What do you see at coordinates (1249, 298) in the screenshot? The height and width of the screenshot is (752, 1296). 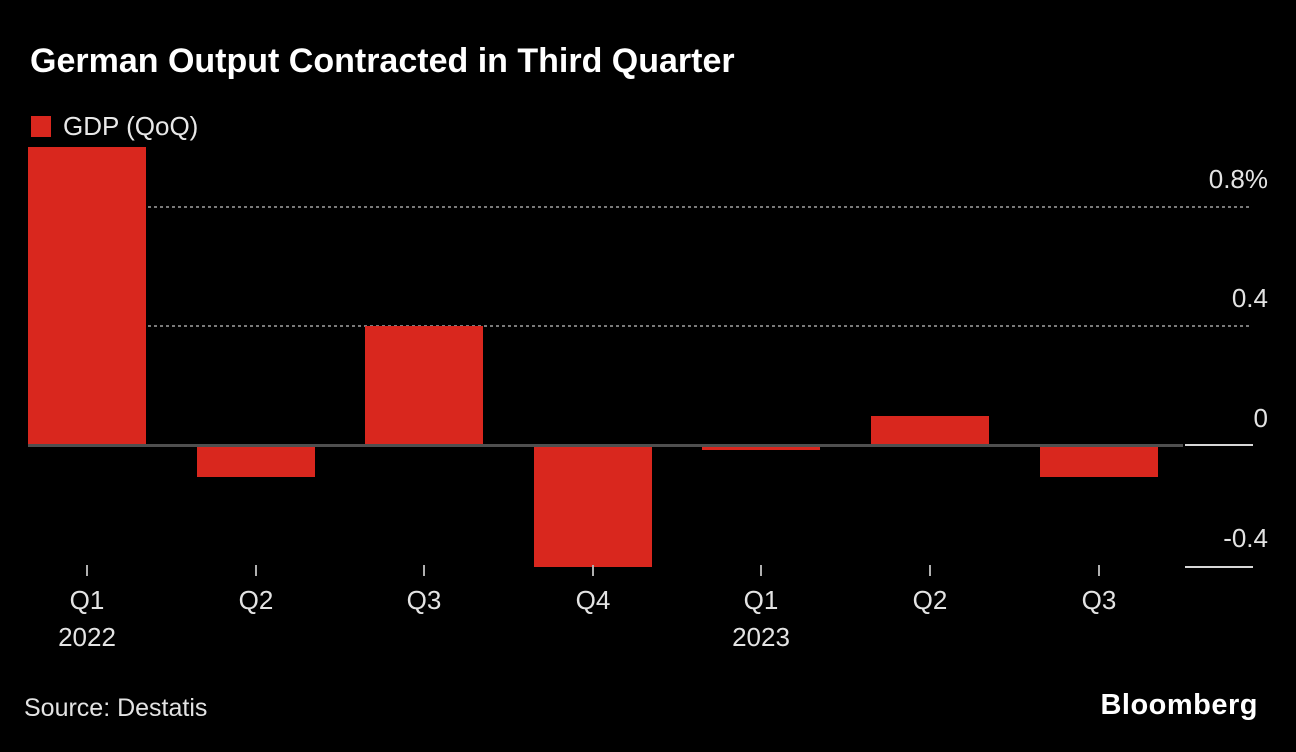 I see `y-axis-label-0.4: 0.4` at bounding box center [1249, 298].